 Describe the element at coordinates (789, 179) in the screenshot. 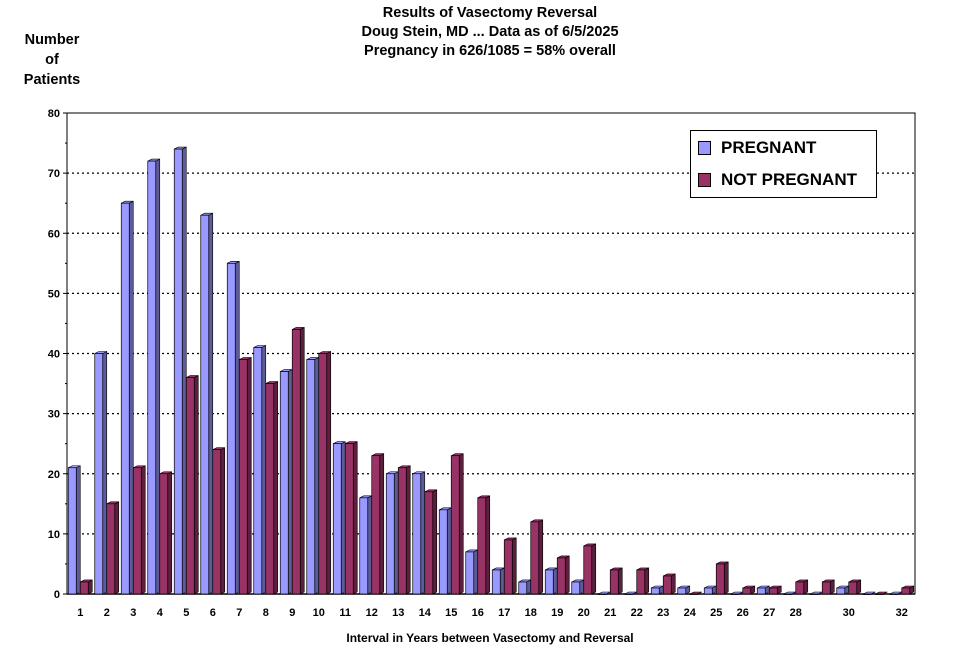

I see `legend-label-not-pregnant: NOT PREGNANT` at that location.